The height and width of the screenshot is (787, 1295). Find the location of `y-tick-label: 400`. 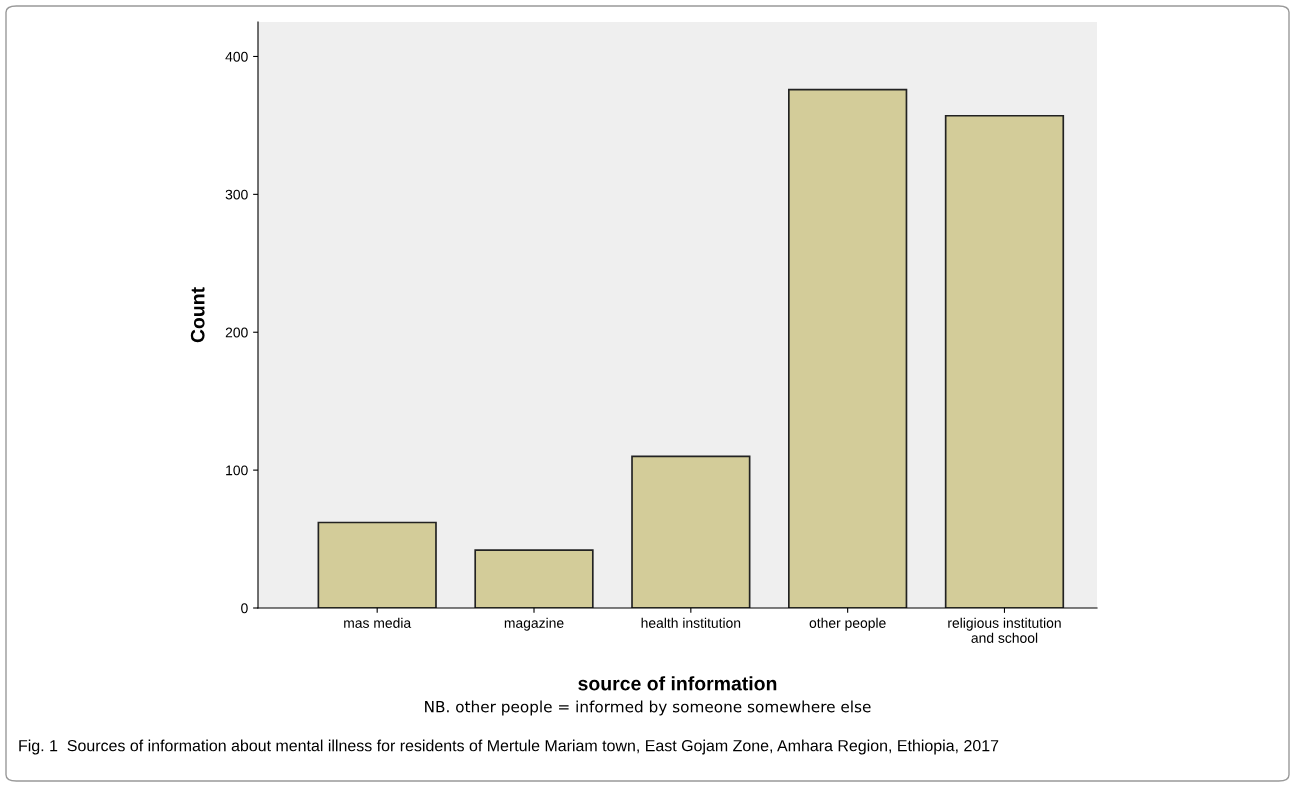

y-tick-label: 400 is located at coordinates (236, 56).